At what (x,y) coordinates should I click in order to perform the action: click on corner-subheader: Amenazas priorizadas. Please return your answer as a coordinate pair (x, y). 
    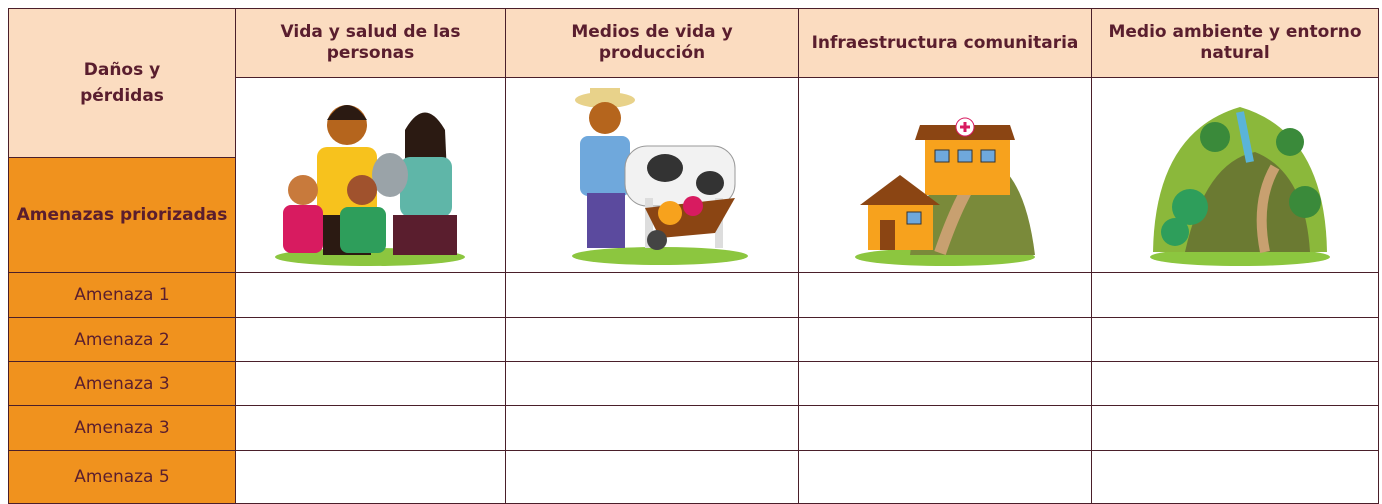
    Looking at the image, I should click on (122, 215).